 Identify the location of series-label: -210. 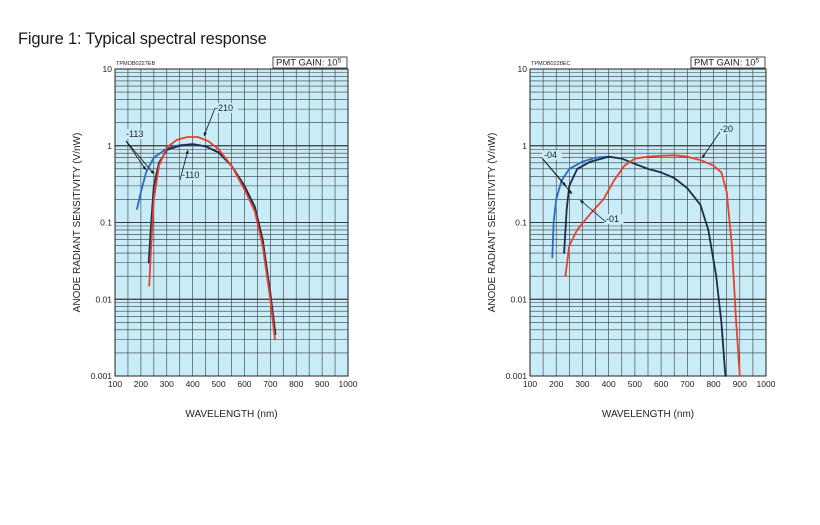
(224, 108).